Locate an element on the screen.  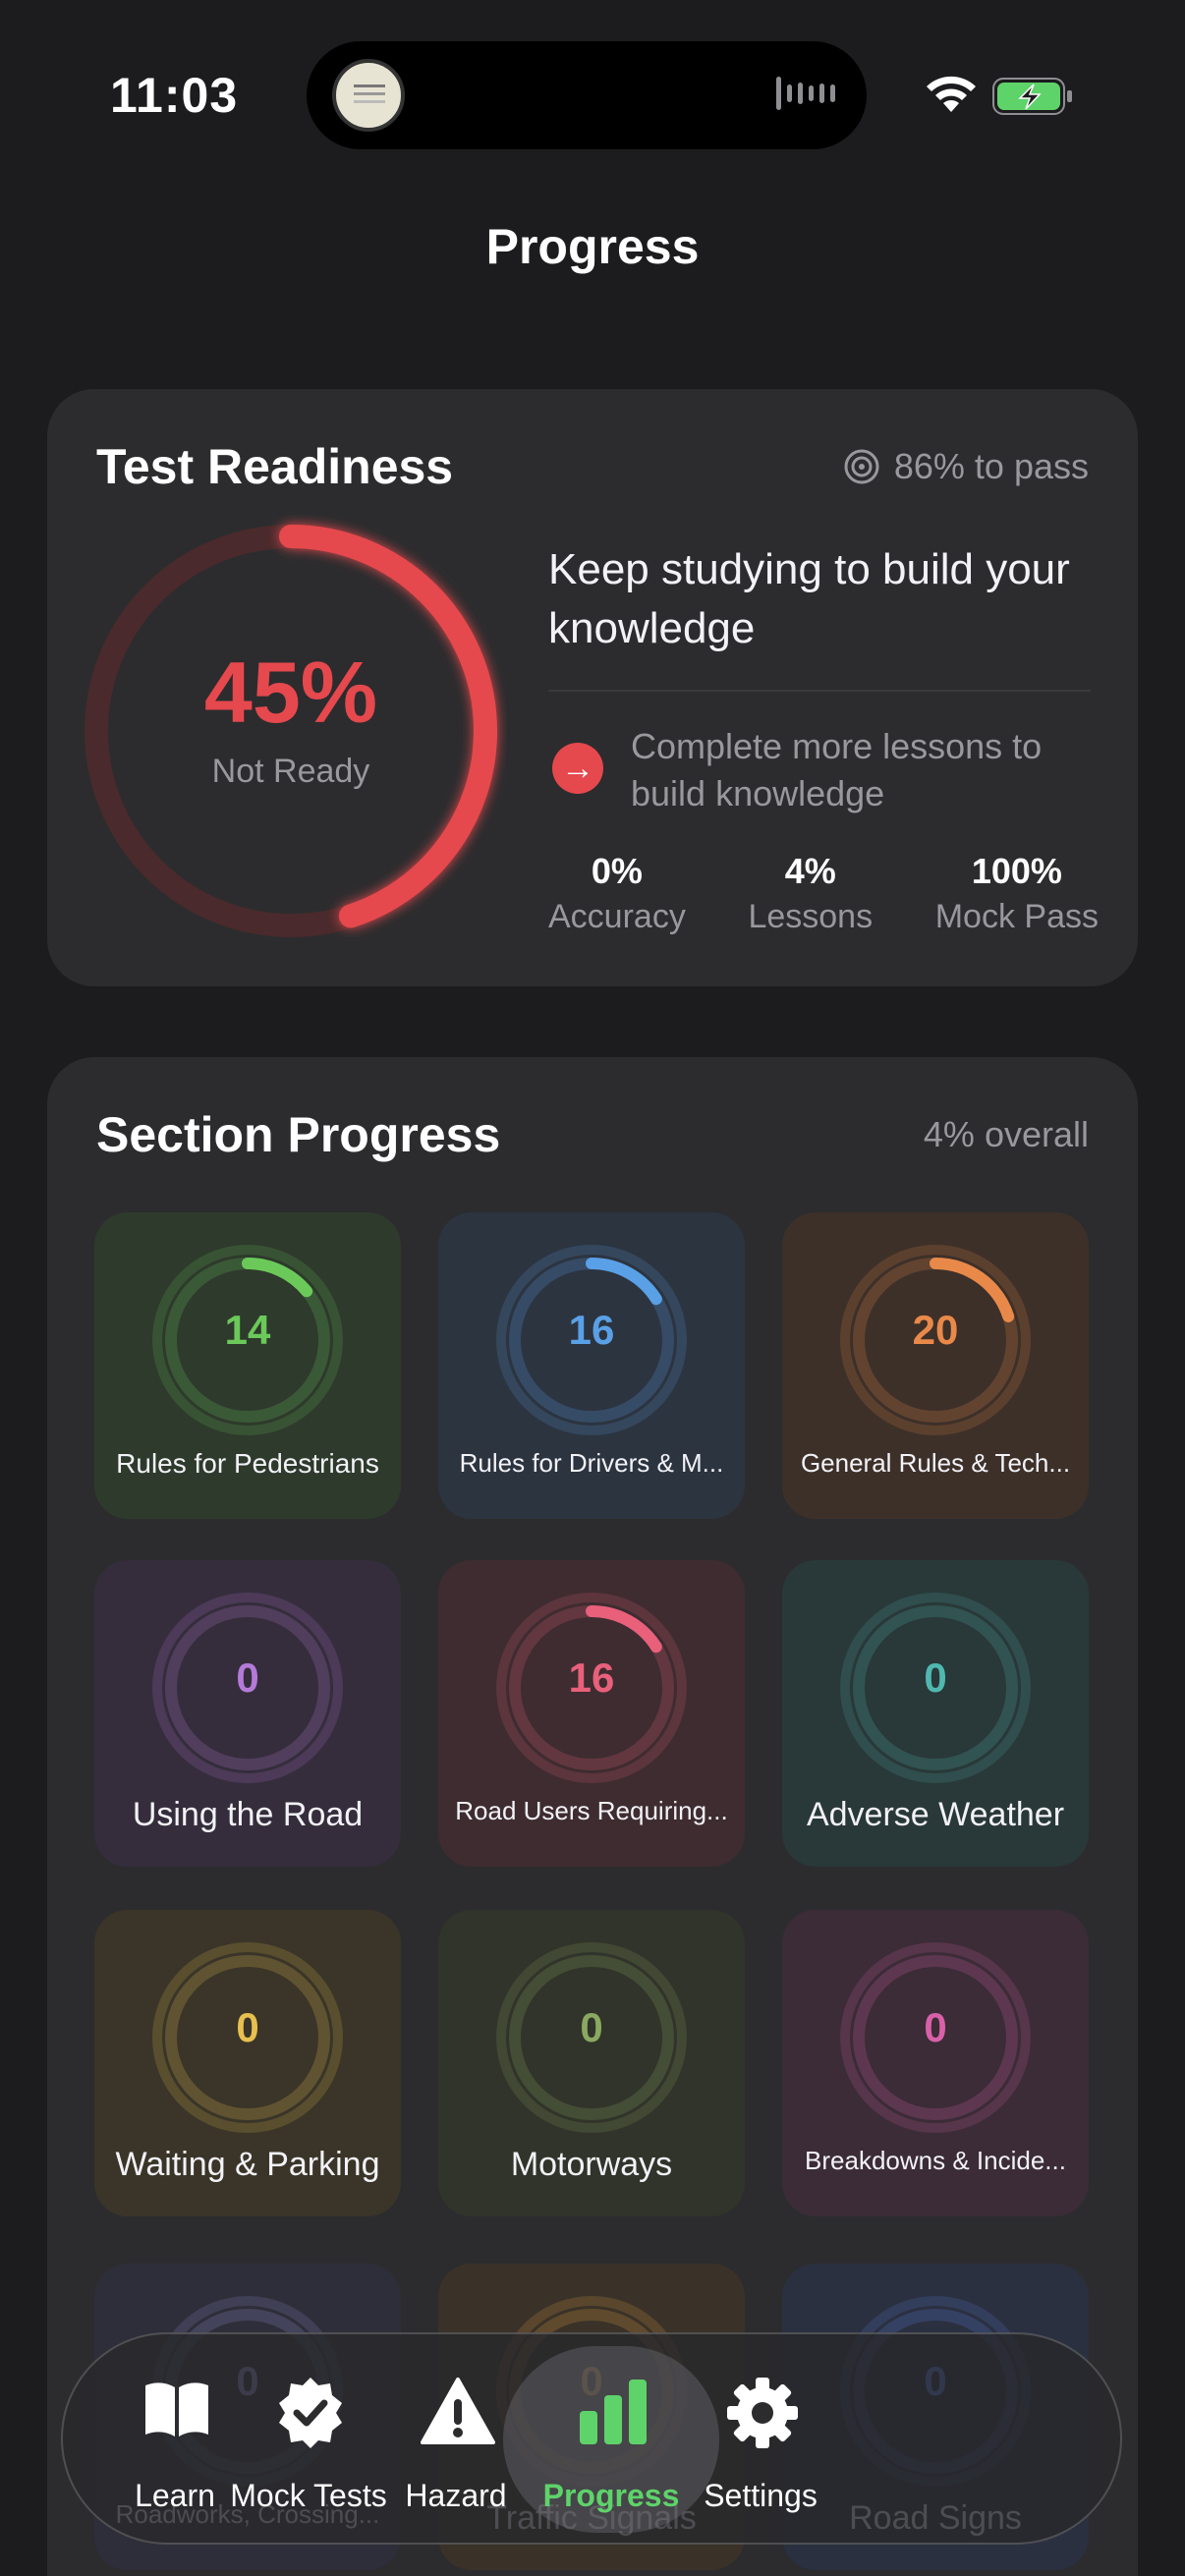
section-overall: 4% overall is located at coordinates (1006, 1134).